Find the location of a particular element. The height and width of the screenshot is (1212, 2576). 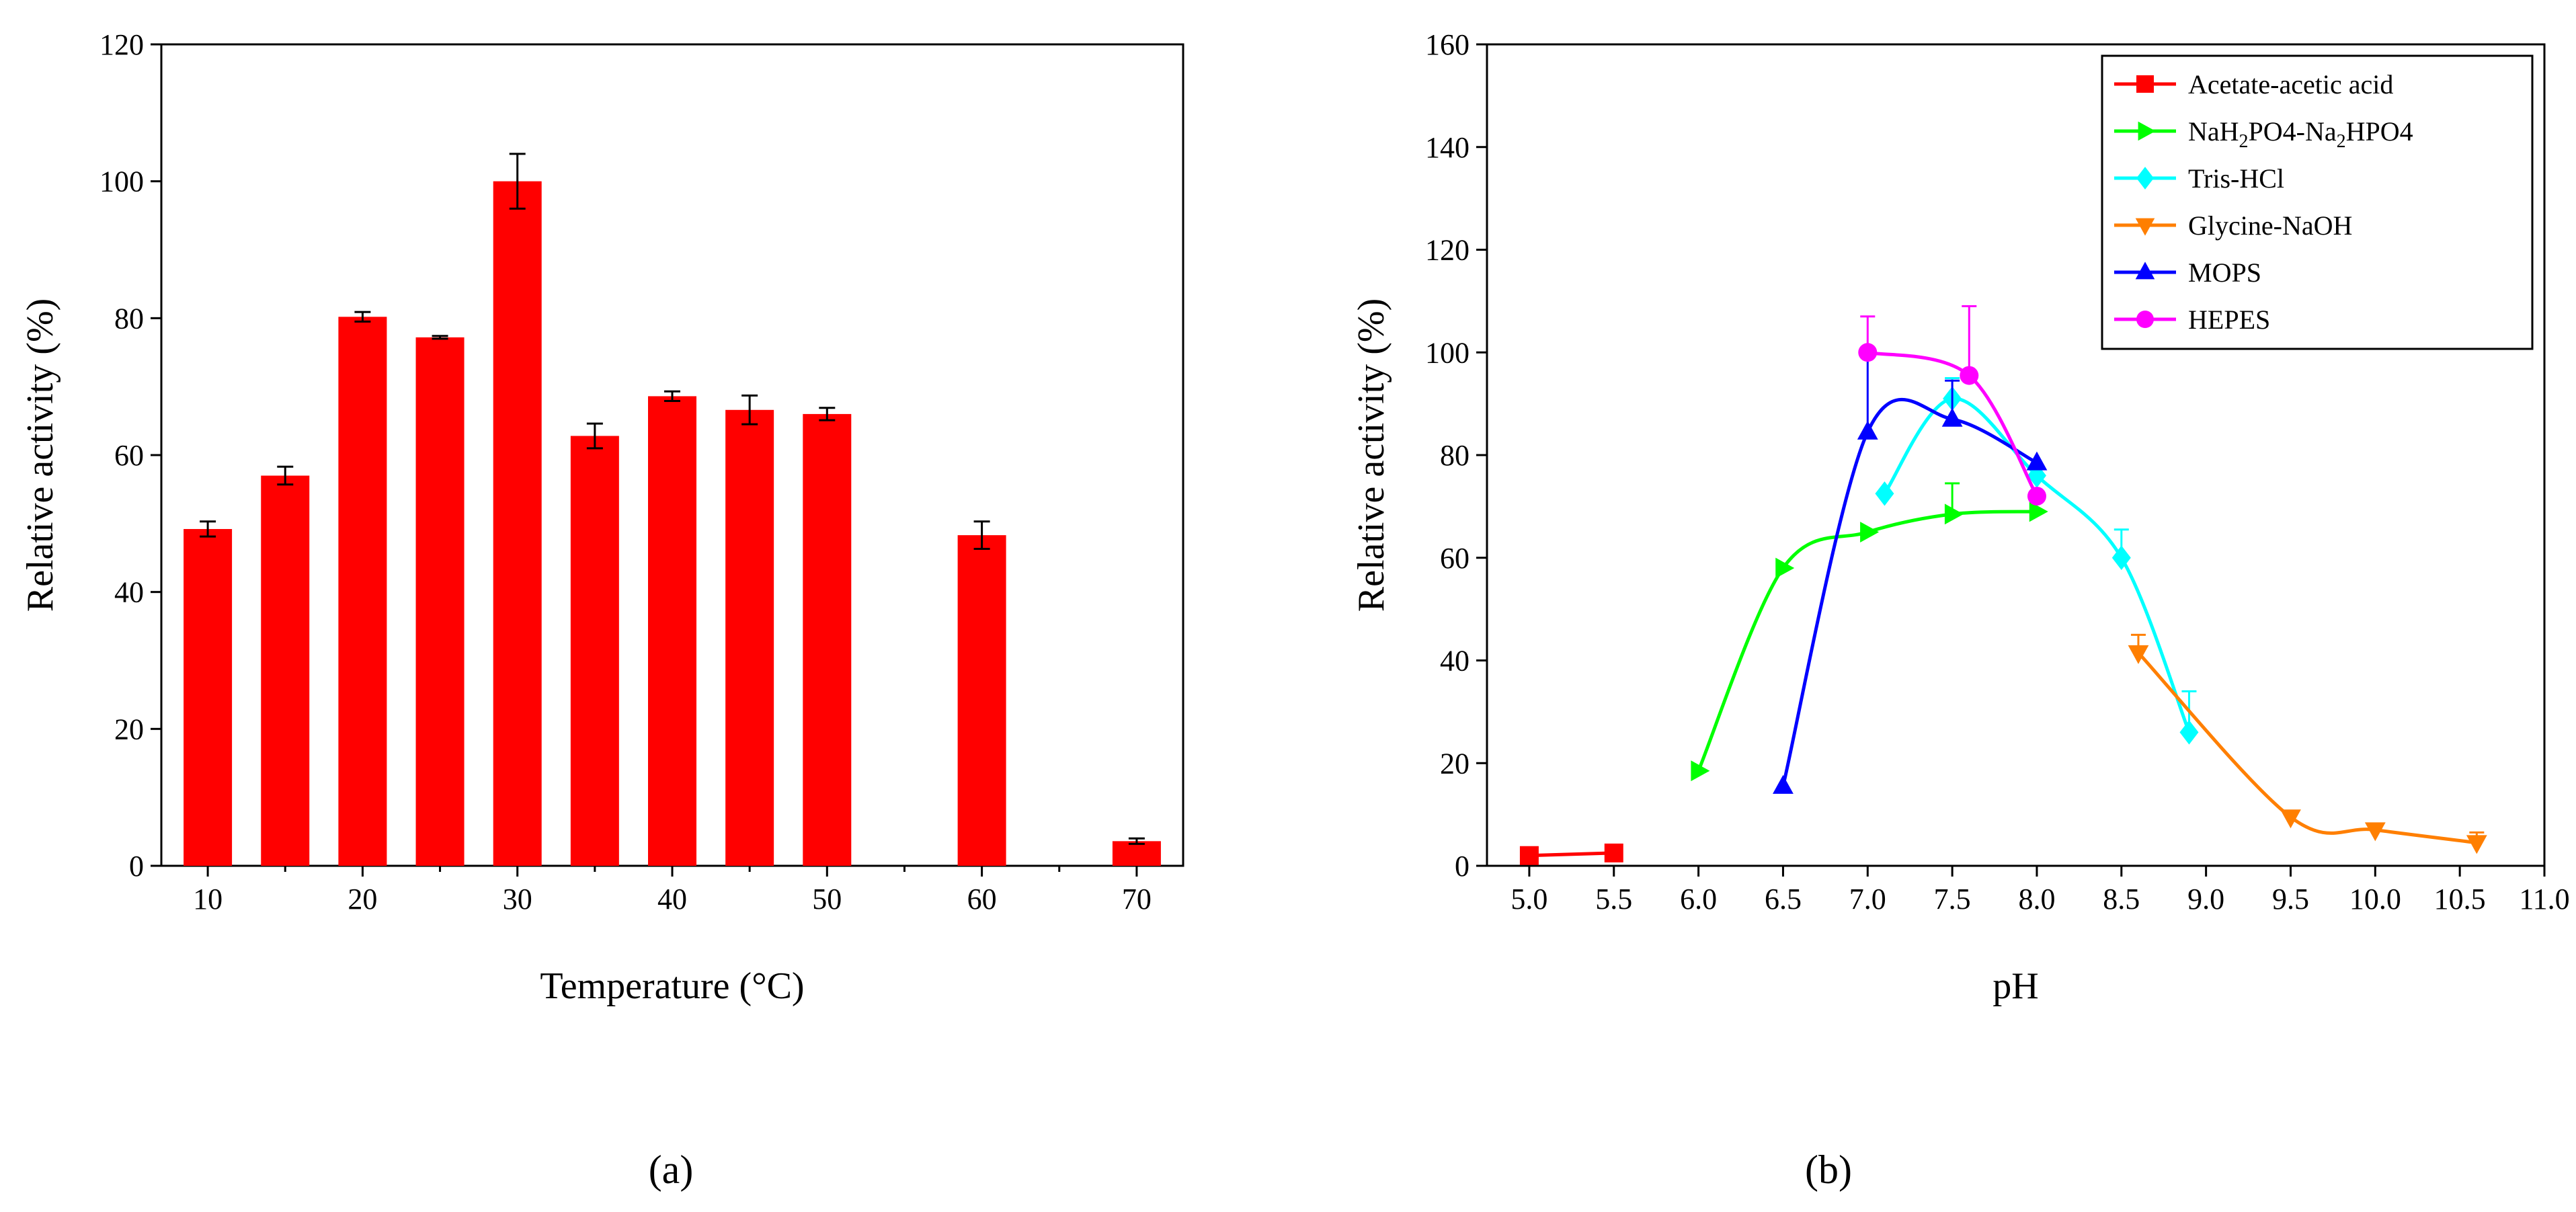

y-tick-label: 0 is located at coordinates (136, 866).